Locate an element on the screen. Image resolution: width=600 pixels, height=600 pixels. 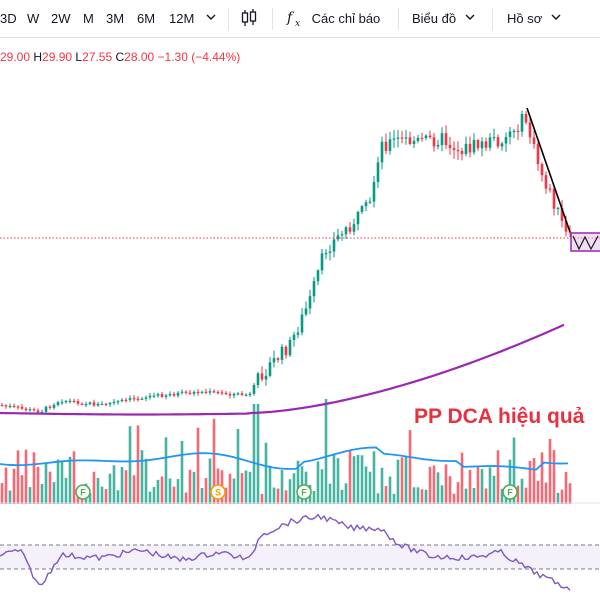
timeframe-3d: 3D is located at coordinates (8, 18).